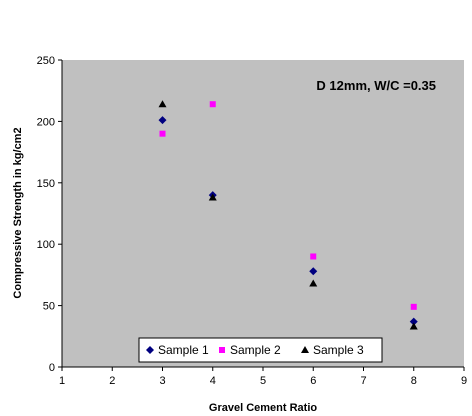 The image size is (472, 416). I want to click on x-tick-label: 3, so click(162, 381).